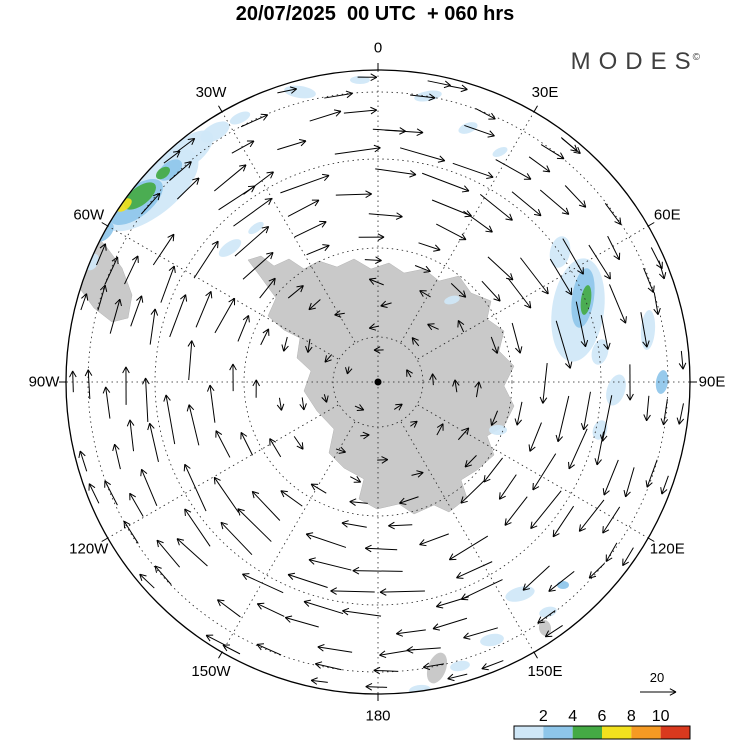  I want to click on chart-title: 20/07/2025 00 UTC + 060 hrs, so click(375, 14).